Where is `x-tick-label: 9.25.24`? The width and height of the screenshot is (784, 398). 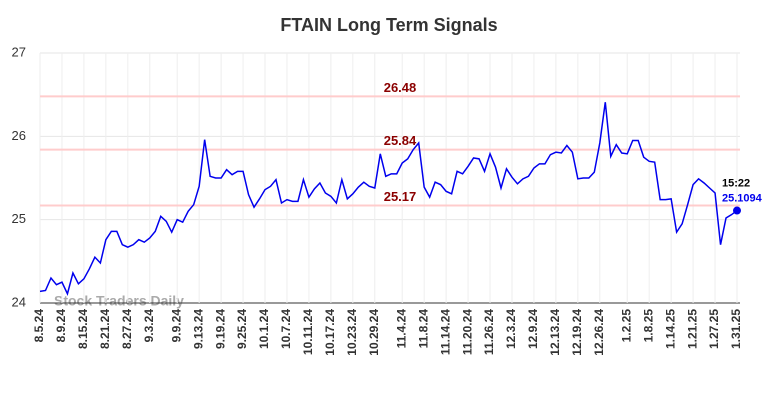 x-tick-label: 9.25.24 is located at coordinates (242, 329).